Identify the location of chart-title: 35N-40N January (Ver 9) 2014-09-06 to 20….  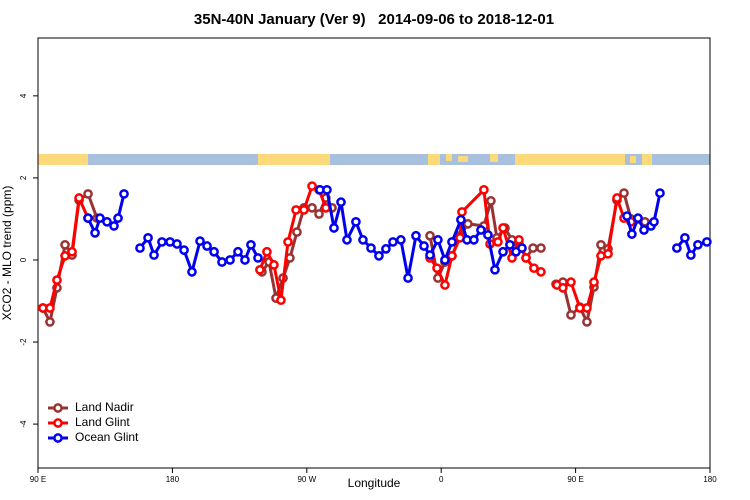
(374, 19).